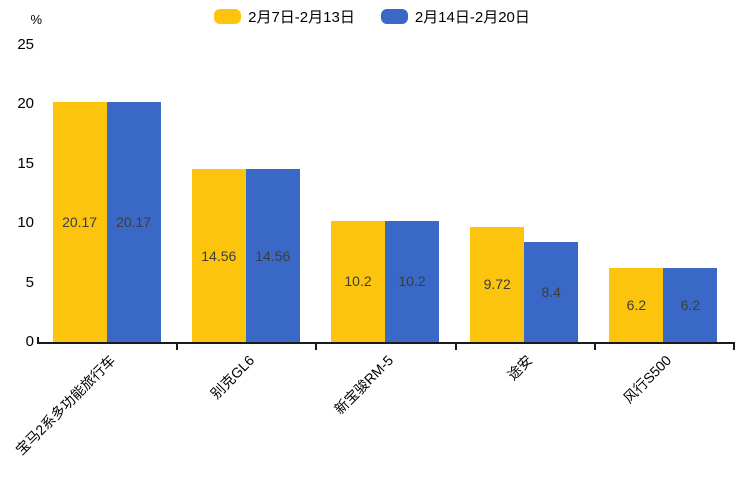  What do you see at coordinates (386, 343) in the screenshot?
I see `x-axis-line` at bounding box center [386, 343].